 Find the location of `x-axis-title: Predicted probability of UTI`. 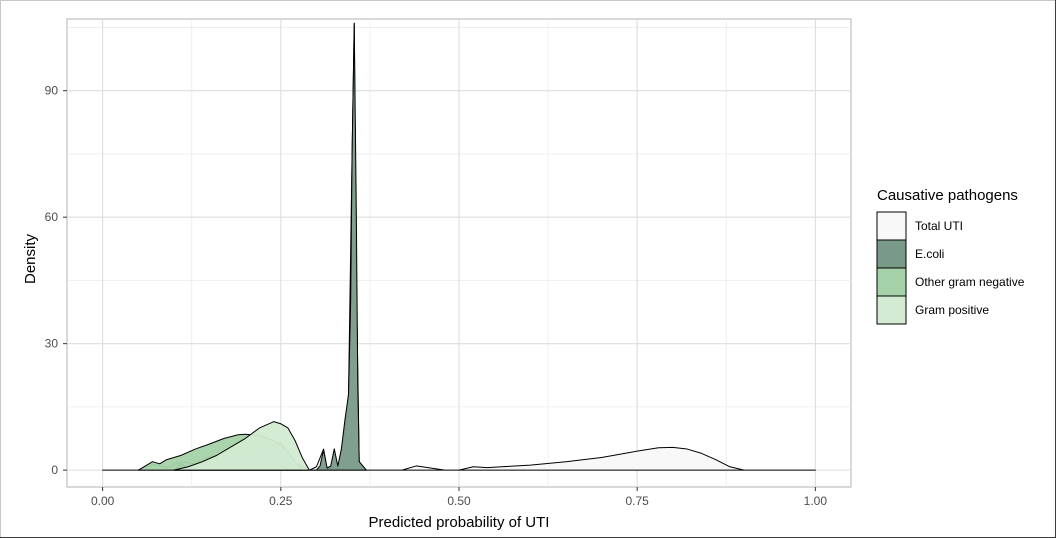

x-axis-title: Predicted probability of UTI is located at coordinates (459, 522).